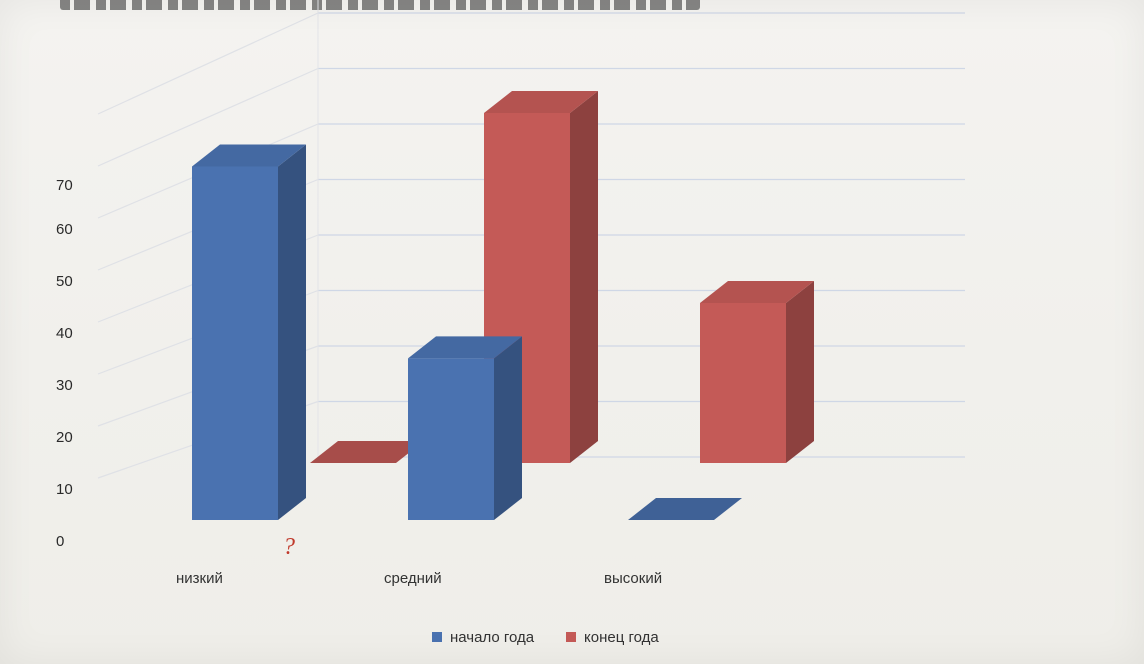 This screenshot has height=664, width=1144. Describe the element at coordinates (437, 637) in the screenshot. I see `legend-swatch-start-of-year` at that location.